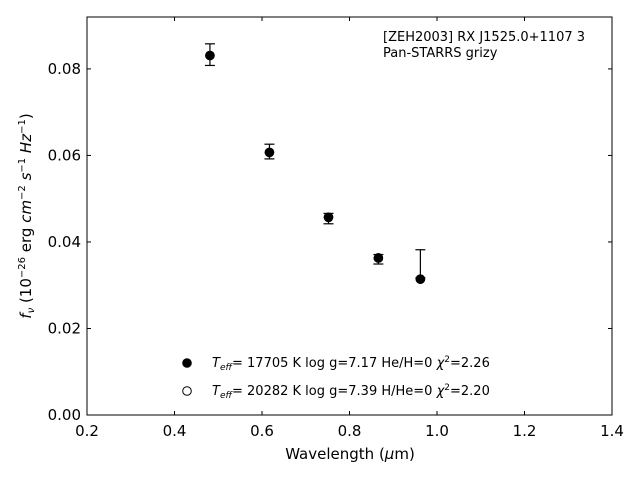 The height and width of the screenshot is (480, 640). Describe the element at coordinates (87, 431) in the screenshot. I see `x-tick-label: 0.2` at that location.